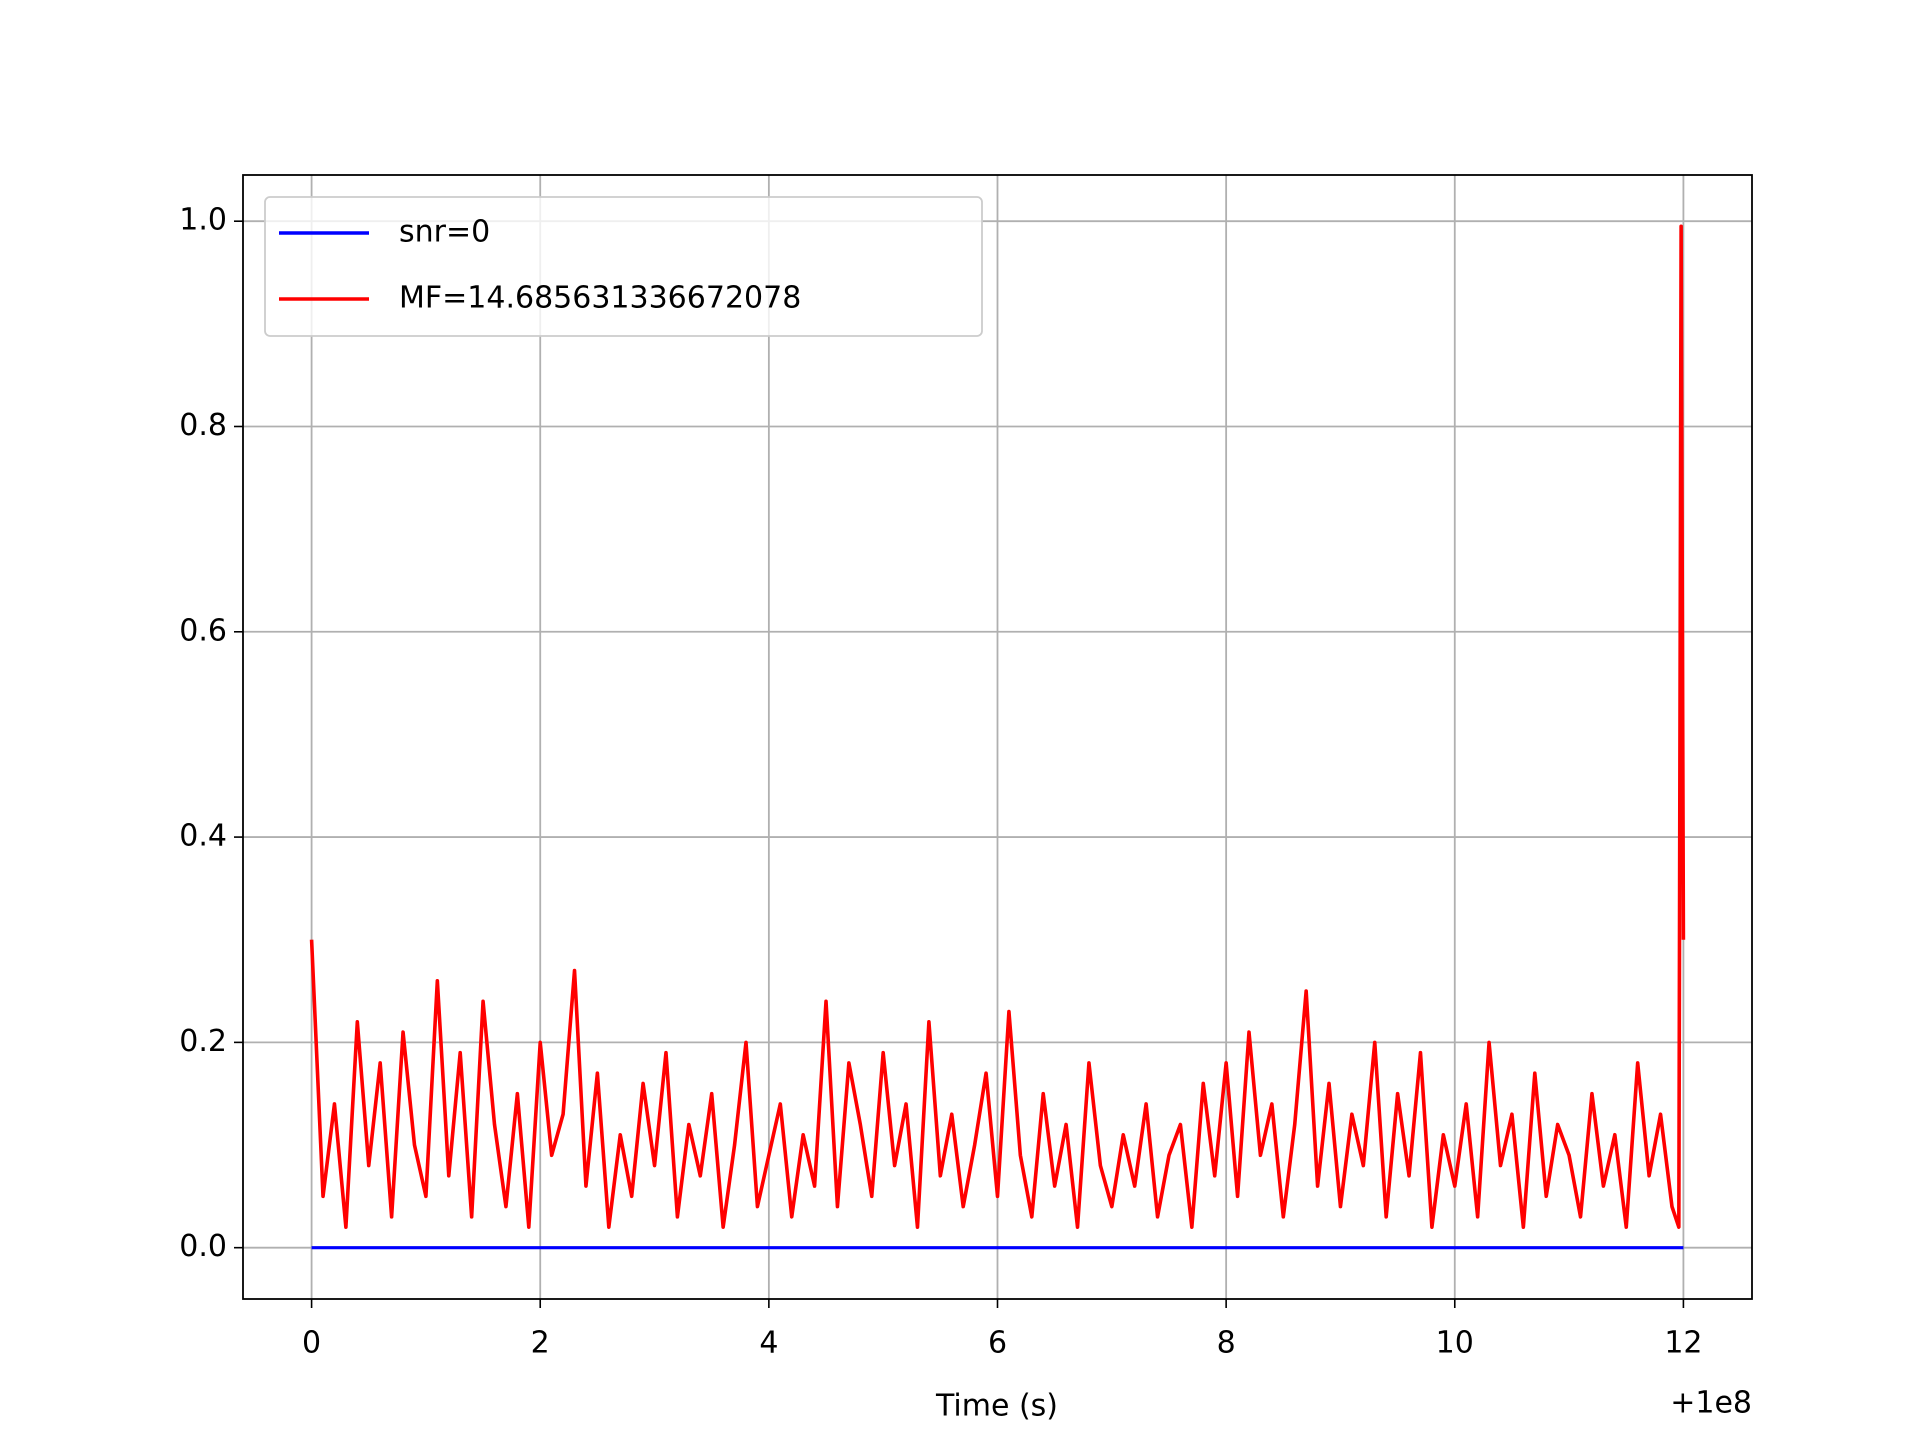 The width and height of the screenshot is (1920, 1440). I want to click on y-tick-label: 0.4, so click(203, 836).